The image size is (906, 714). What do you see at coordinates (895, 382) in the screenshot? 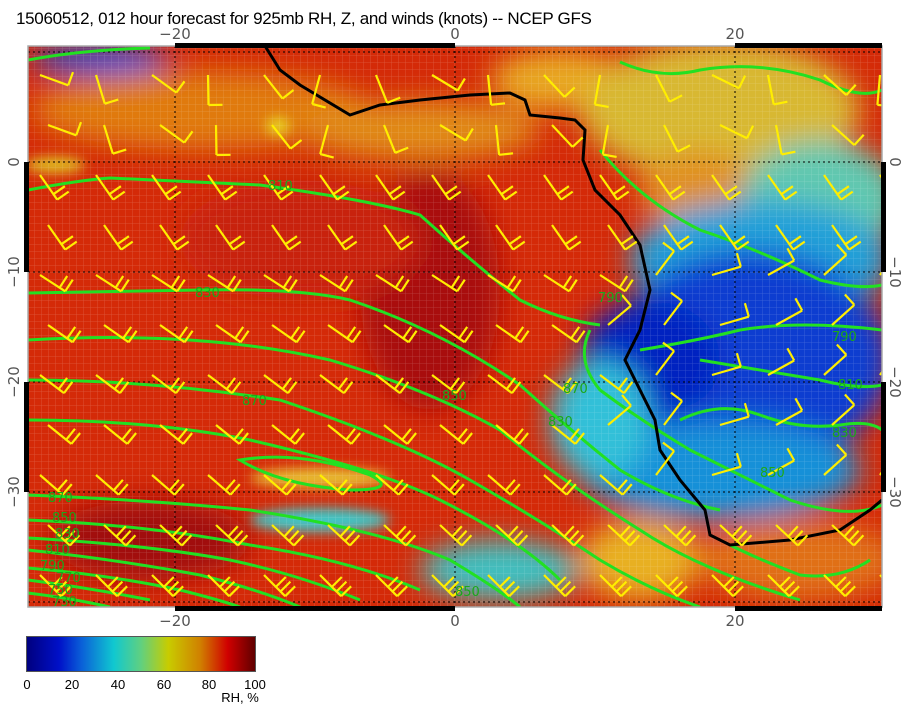
I see `y-tick-right: −20` at bounding box center [895, 382].